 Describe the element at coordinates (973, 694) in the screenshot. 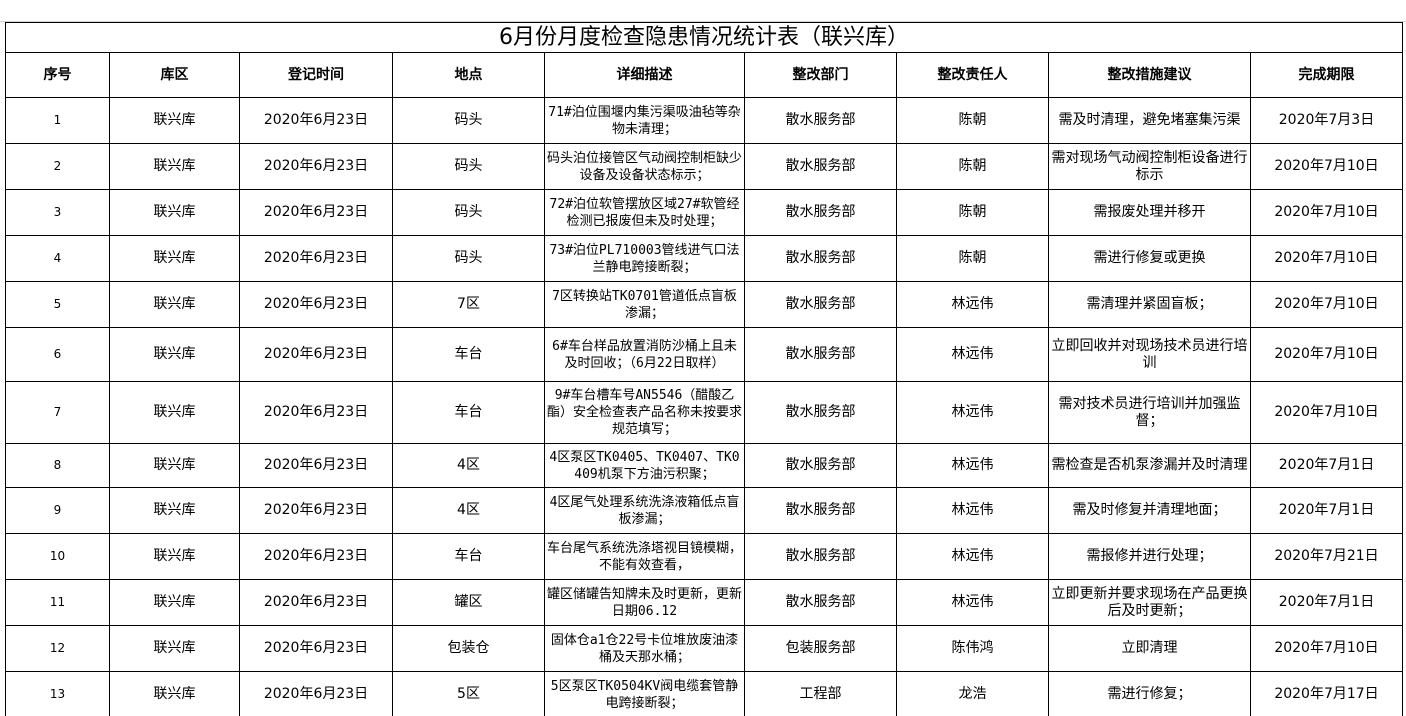

I see `table-cell: 龙浩` at that location.